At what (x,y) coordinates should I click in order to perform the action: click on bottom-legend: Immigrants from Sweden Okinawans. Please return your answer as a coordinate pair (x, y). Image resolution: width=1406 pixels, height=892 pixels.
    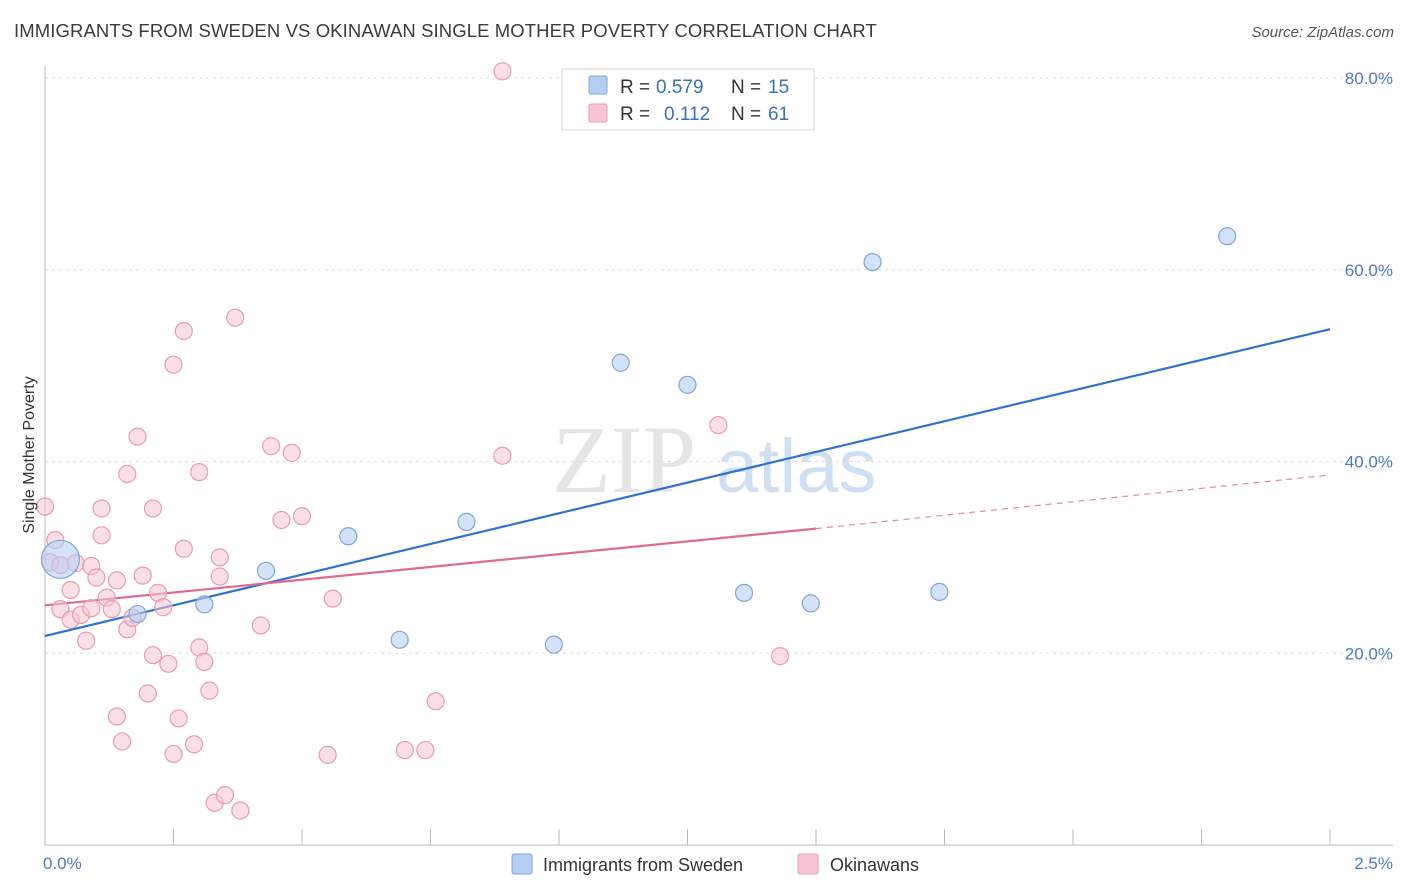
    Looking at the image, I should click on (715, 864).